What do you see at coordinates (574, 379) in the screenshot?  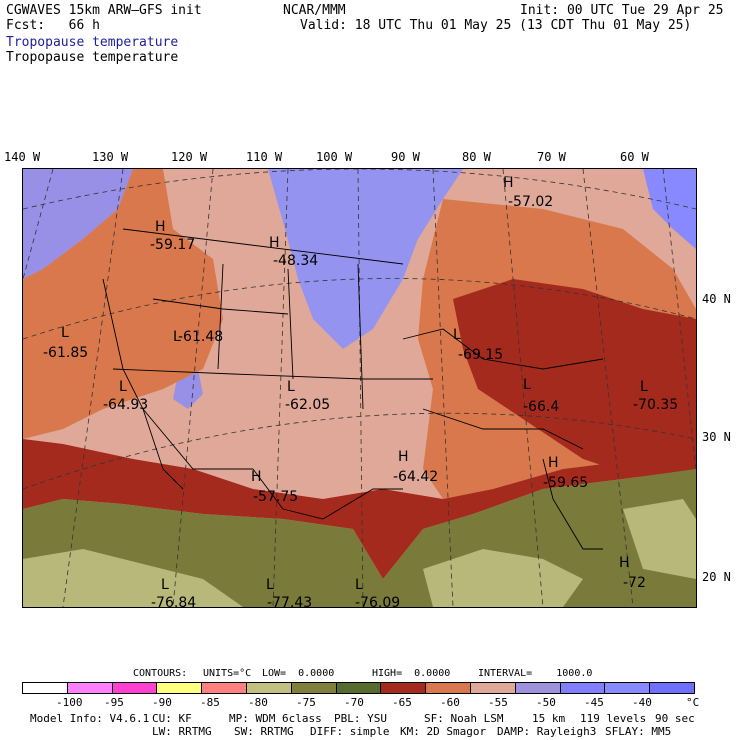 I see `region-east-cold` at bounding box center [574, 379].